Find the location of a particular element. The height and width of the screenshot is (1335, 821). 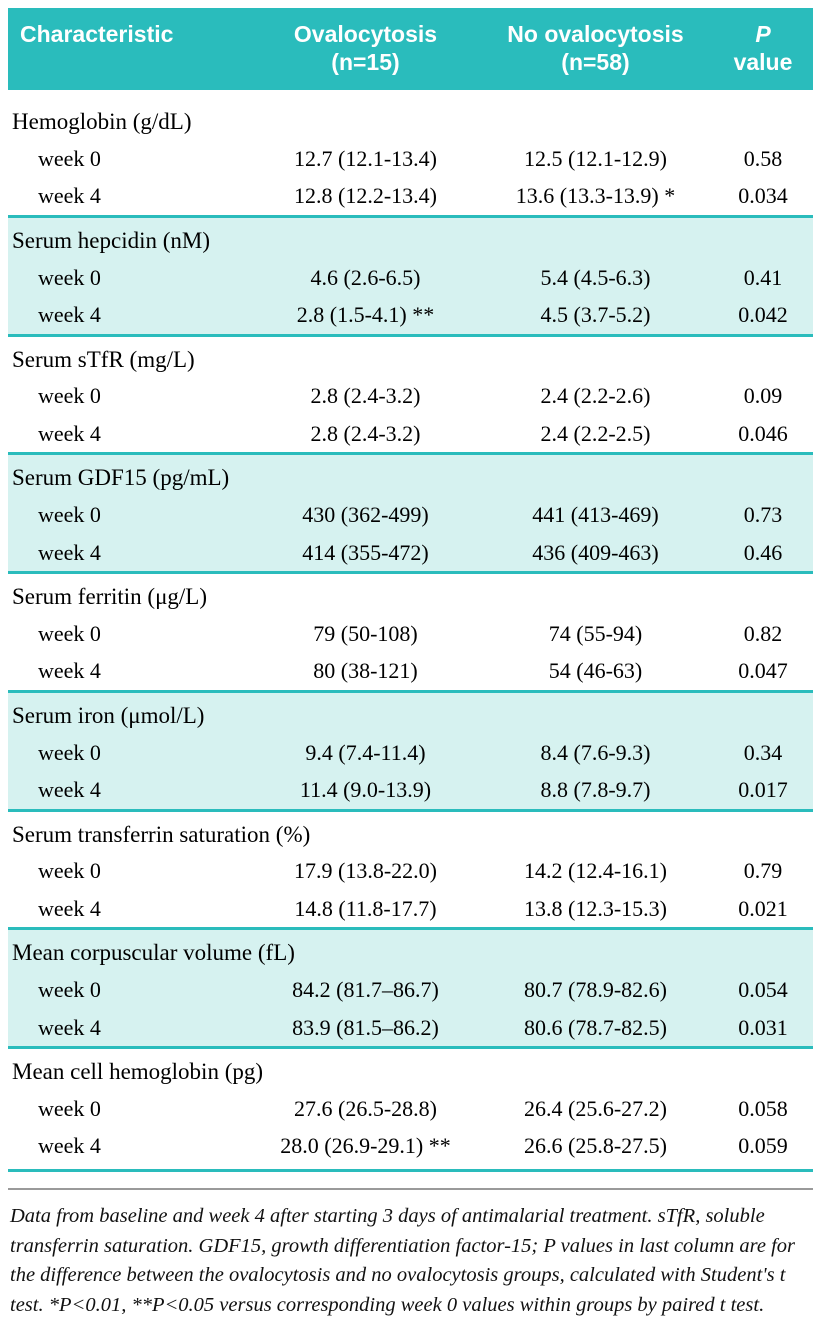

no-ovalocytosis-value: 13.6 (13.3-13.9) * is located at coordinates (595, 196).